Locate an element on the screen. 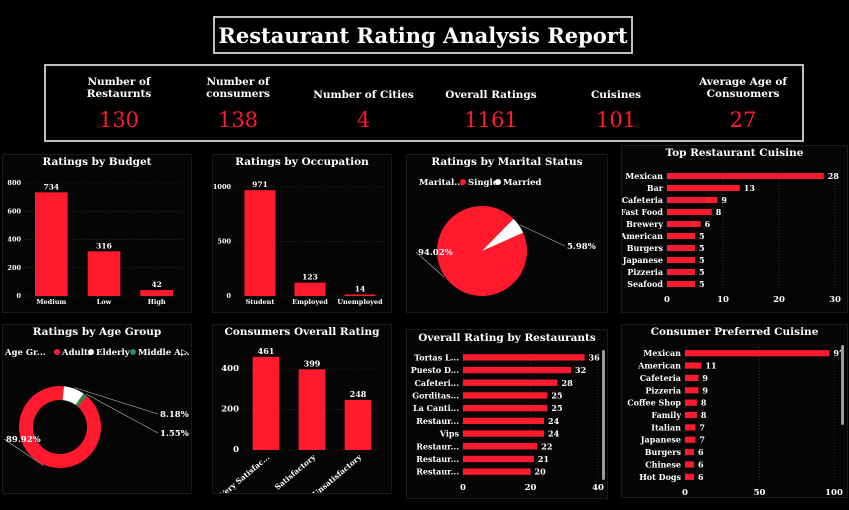 Image resolution: width=849 pixels, height=510 pixels. bar-cafeteria is located at coordinates (692, 377).